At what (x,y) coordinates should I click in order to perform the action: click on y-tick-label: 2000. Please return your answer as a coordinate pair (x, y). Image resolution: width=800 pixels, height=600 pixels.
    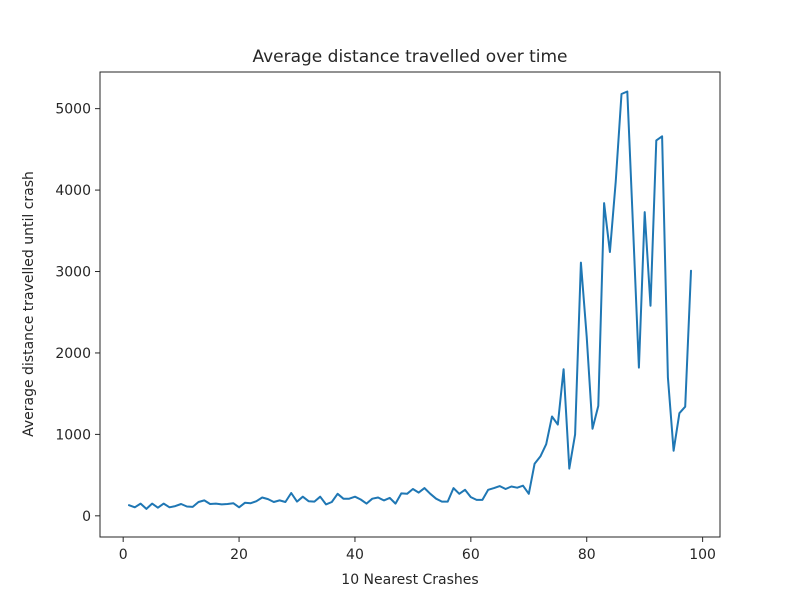
    Looking at the image, I should click on (73, 354).